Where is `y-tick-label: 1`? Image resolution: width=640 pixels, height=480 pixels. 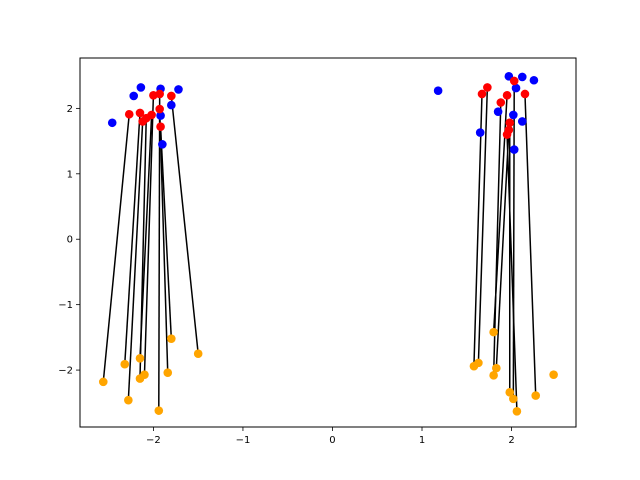 y-tick-label: 1 is located at coordinates (70, 174).